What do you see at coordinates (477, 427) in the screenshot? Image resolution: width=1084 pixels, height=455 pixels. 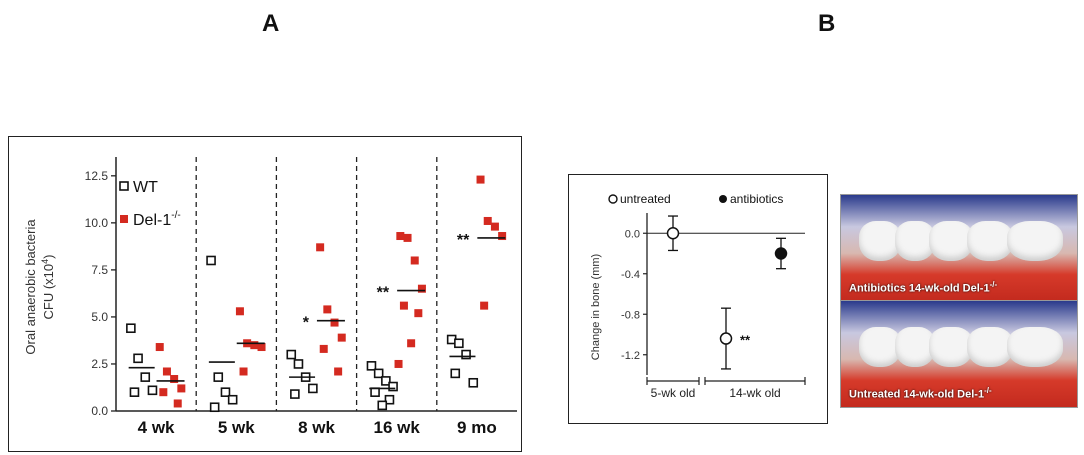 I see `x-tick-label: 9 mo` at bounding box center [477, 427].